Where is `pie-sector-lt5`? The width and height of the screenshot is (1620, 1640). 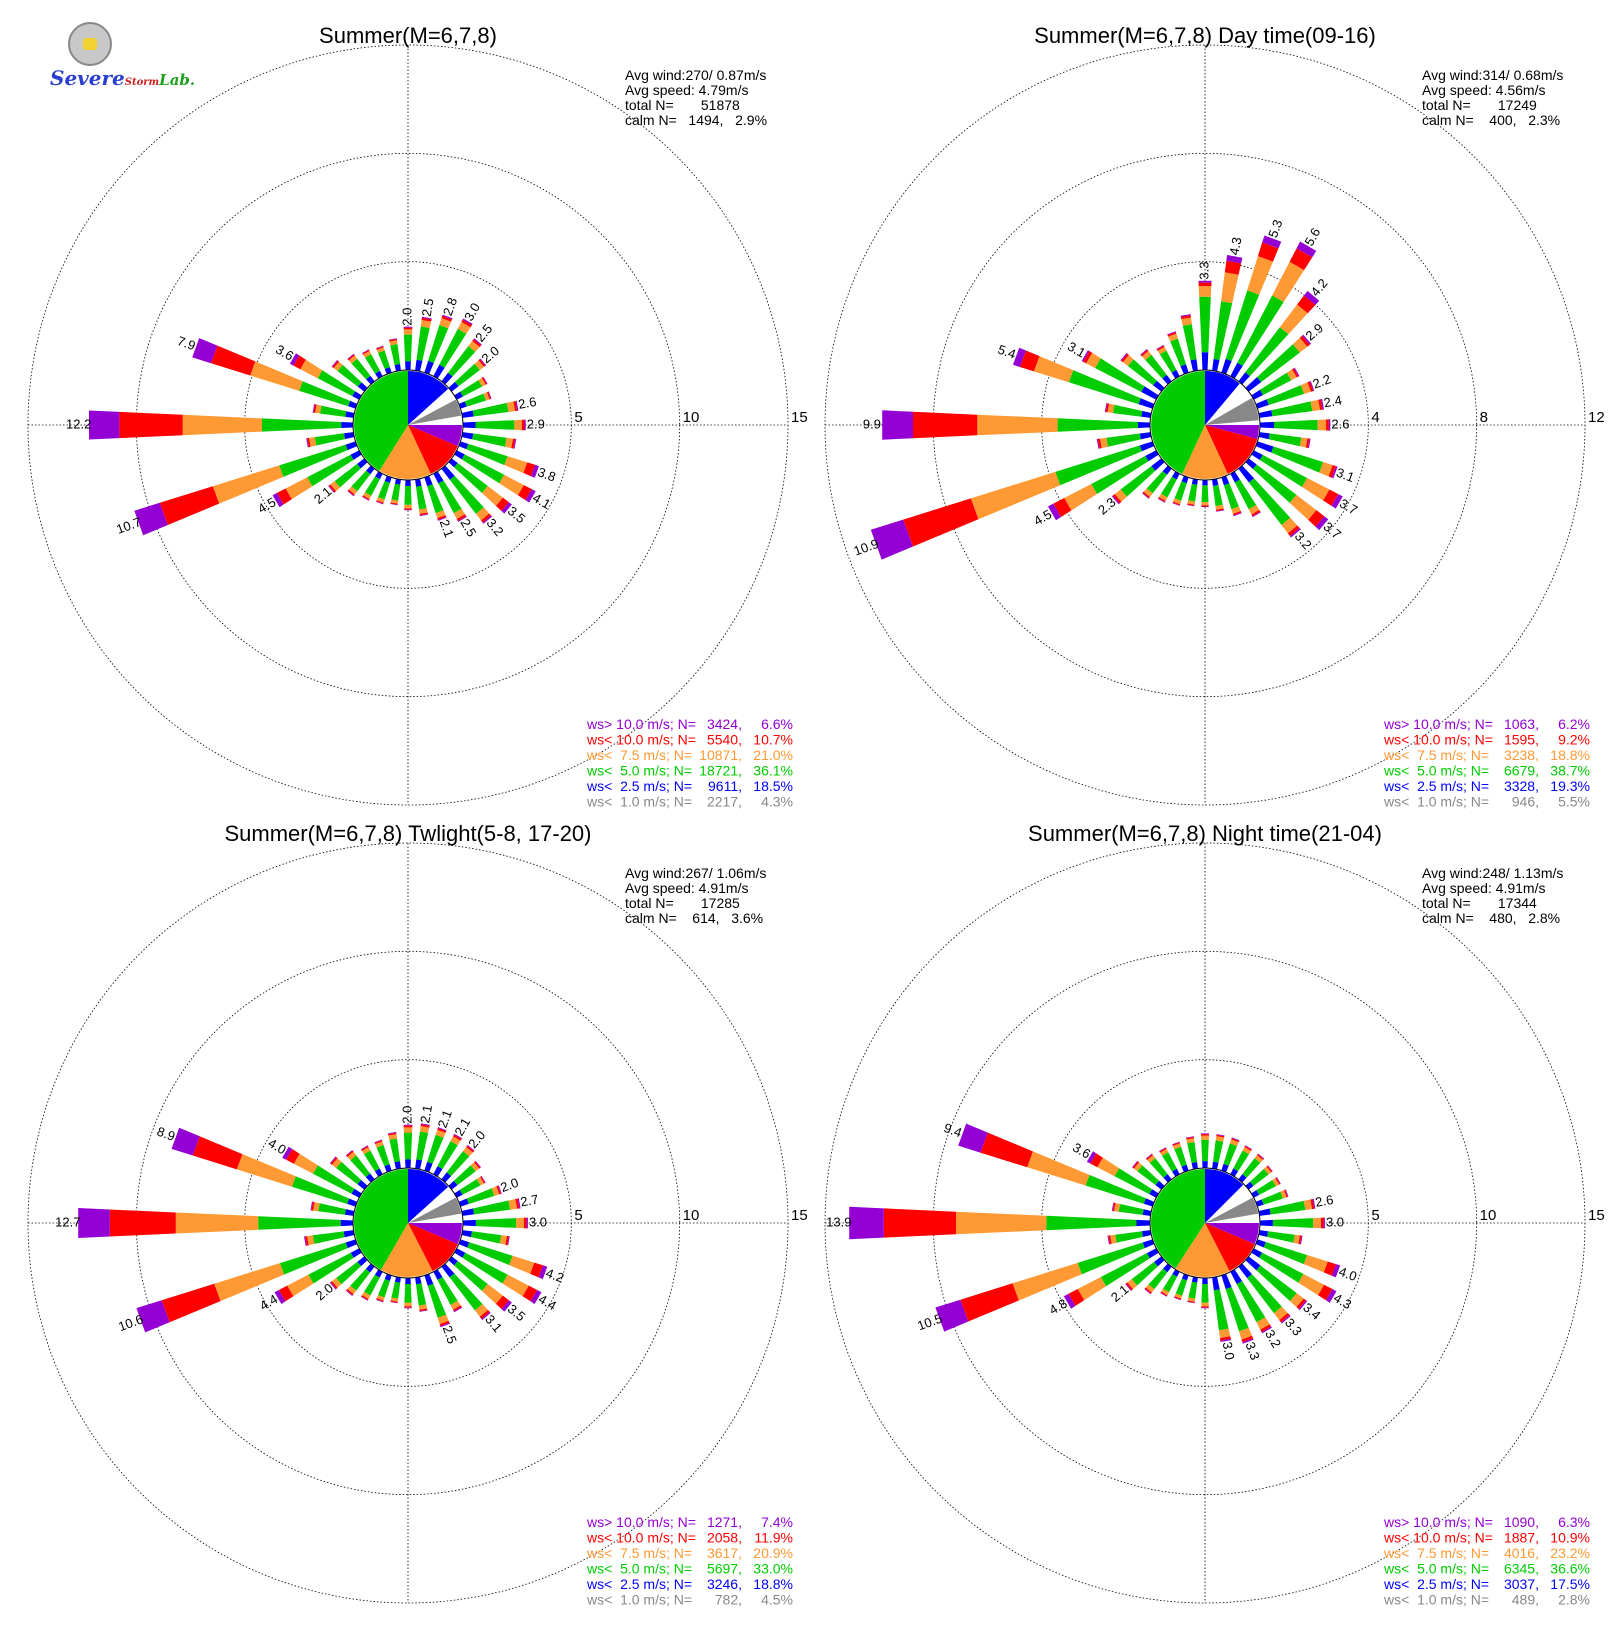 pie-sector-lt5 is located at coordinates (381, 421).